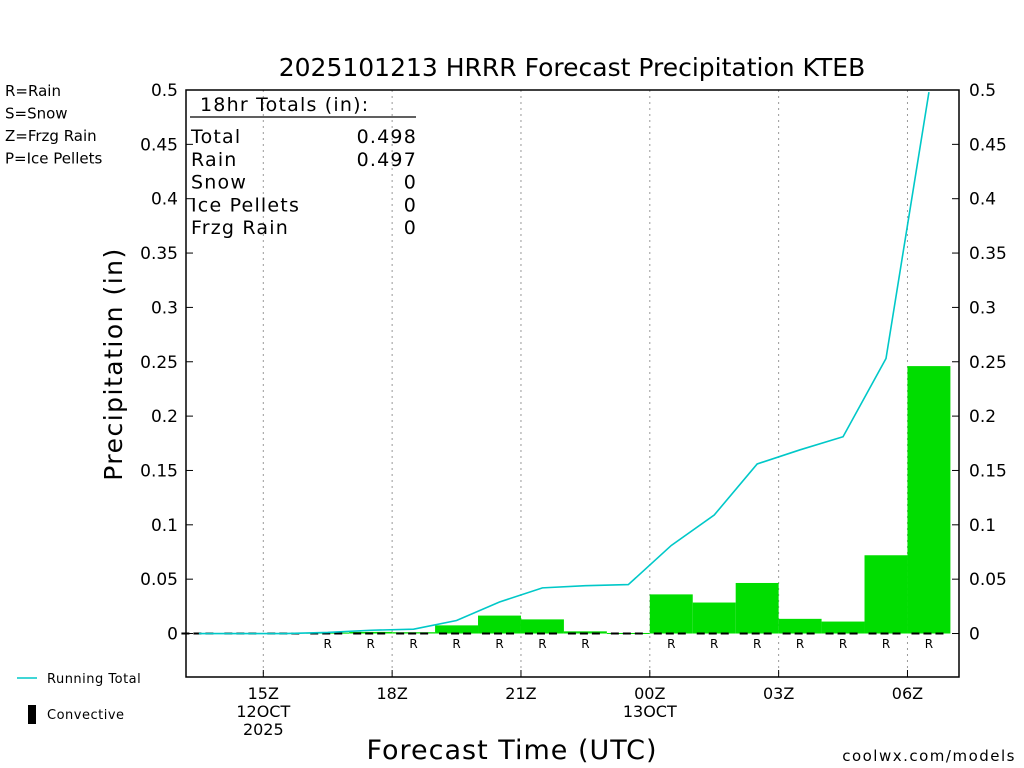 The image size is (1024, 768). What do you see at coordinates (36, 114) in the screenshot?
I see `ptype-legend-item: S=Snow` at bounding box center [36, 114].